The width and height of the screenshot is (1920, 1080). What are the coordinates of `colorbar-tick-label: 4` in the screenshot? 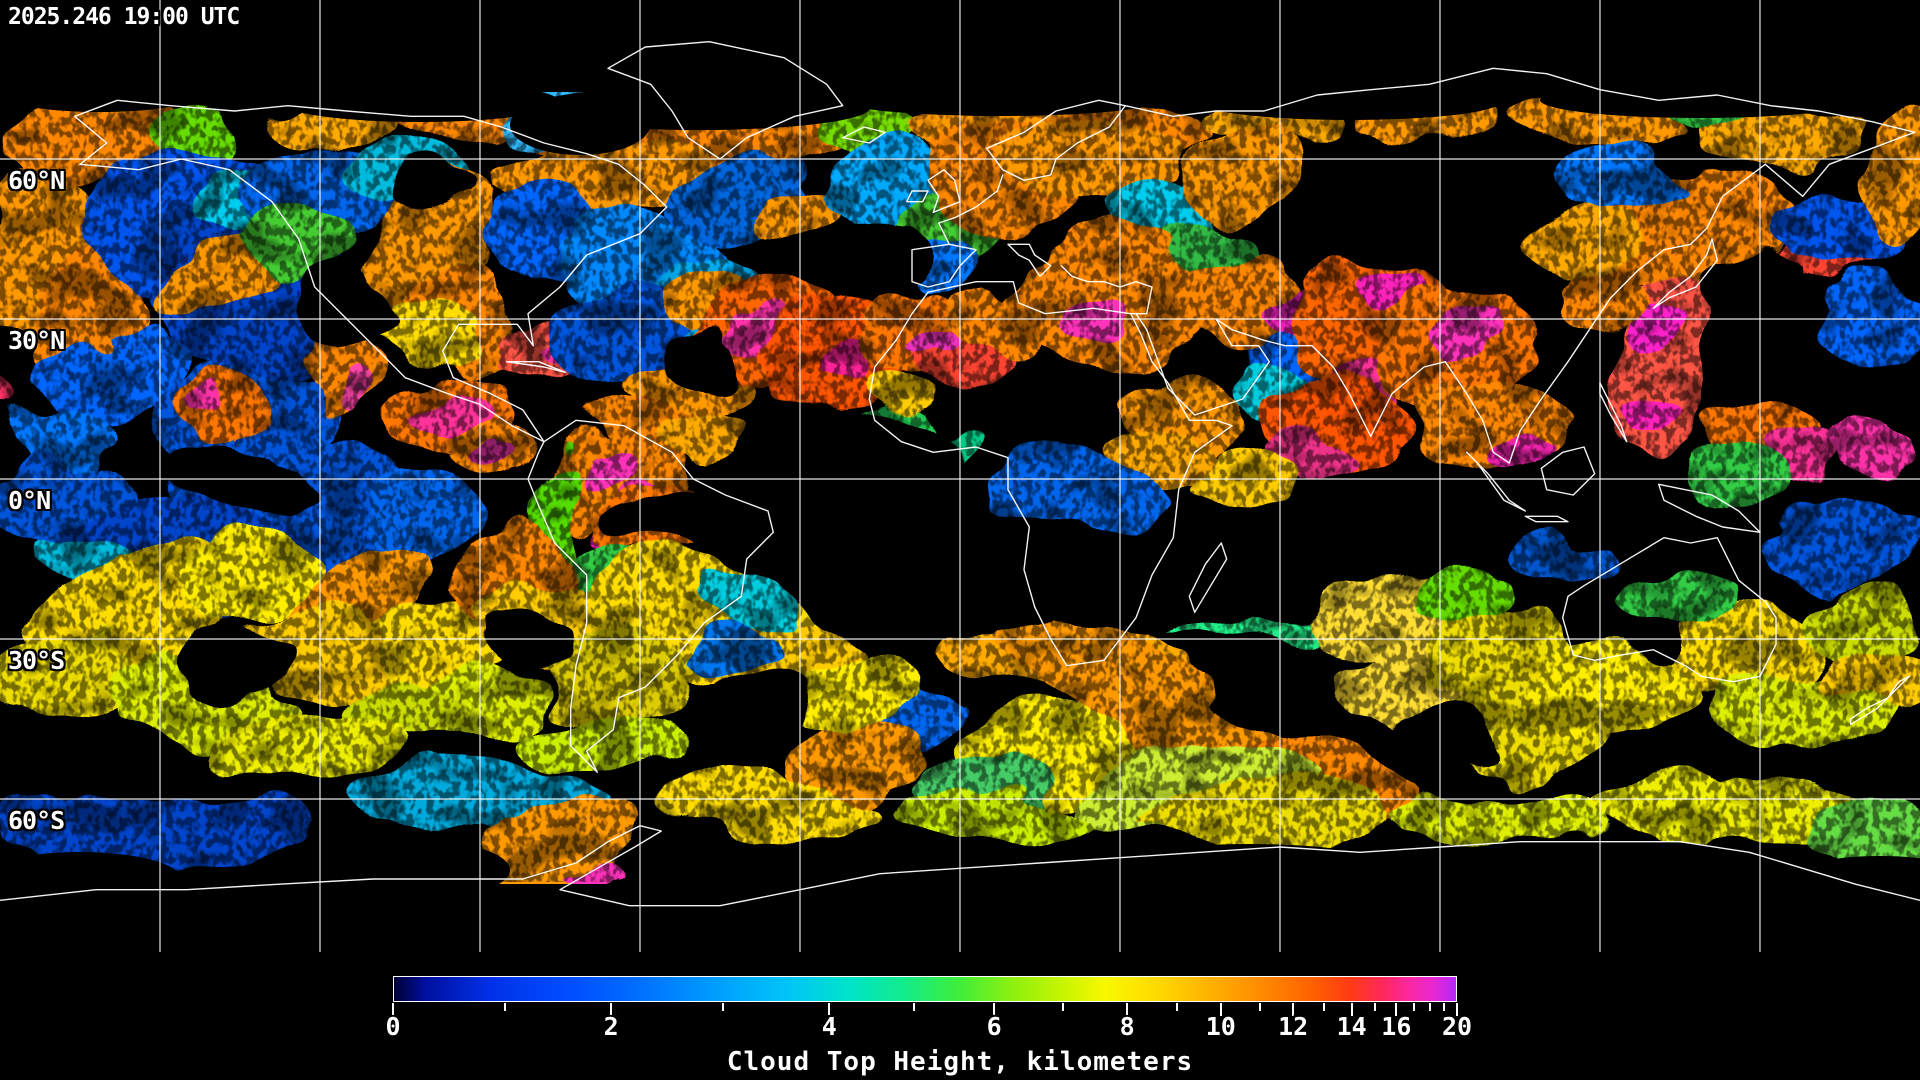 It's located at (829, 1026).